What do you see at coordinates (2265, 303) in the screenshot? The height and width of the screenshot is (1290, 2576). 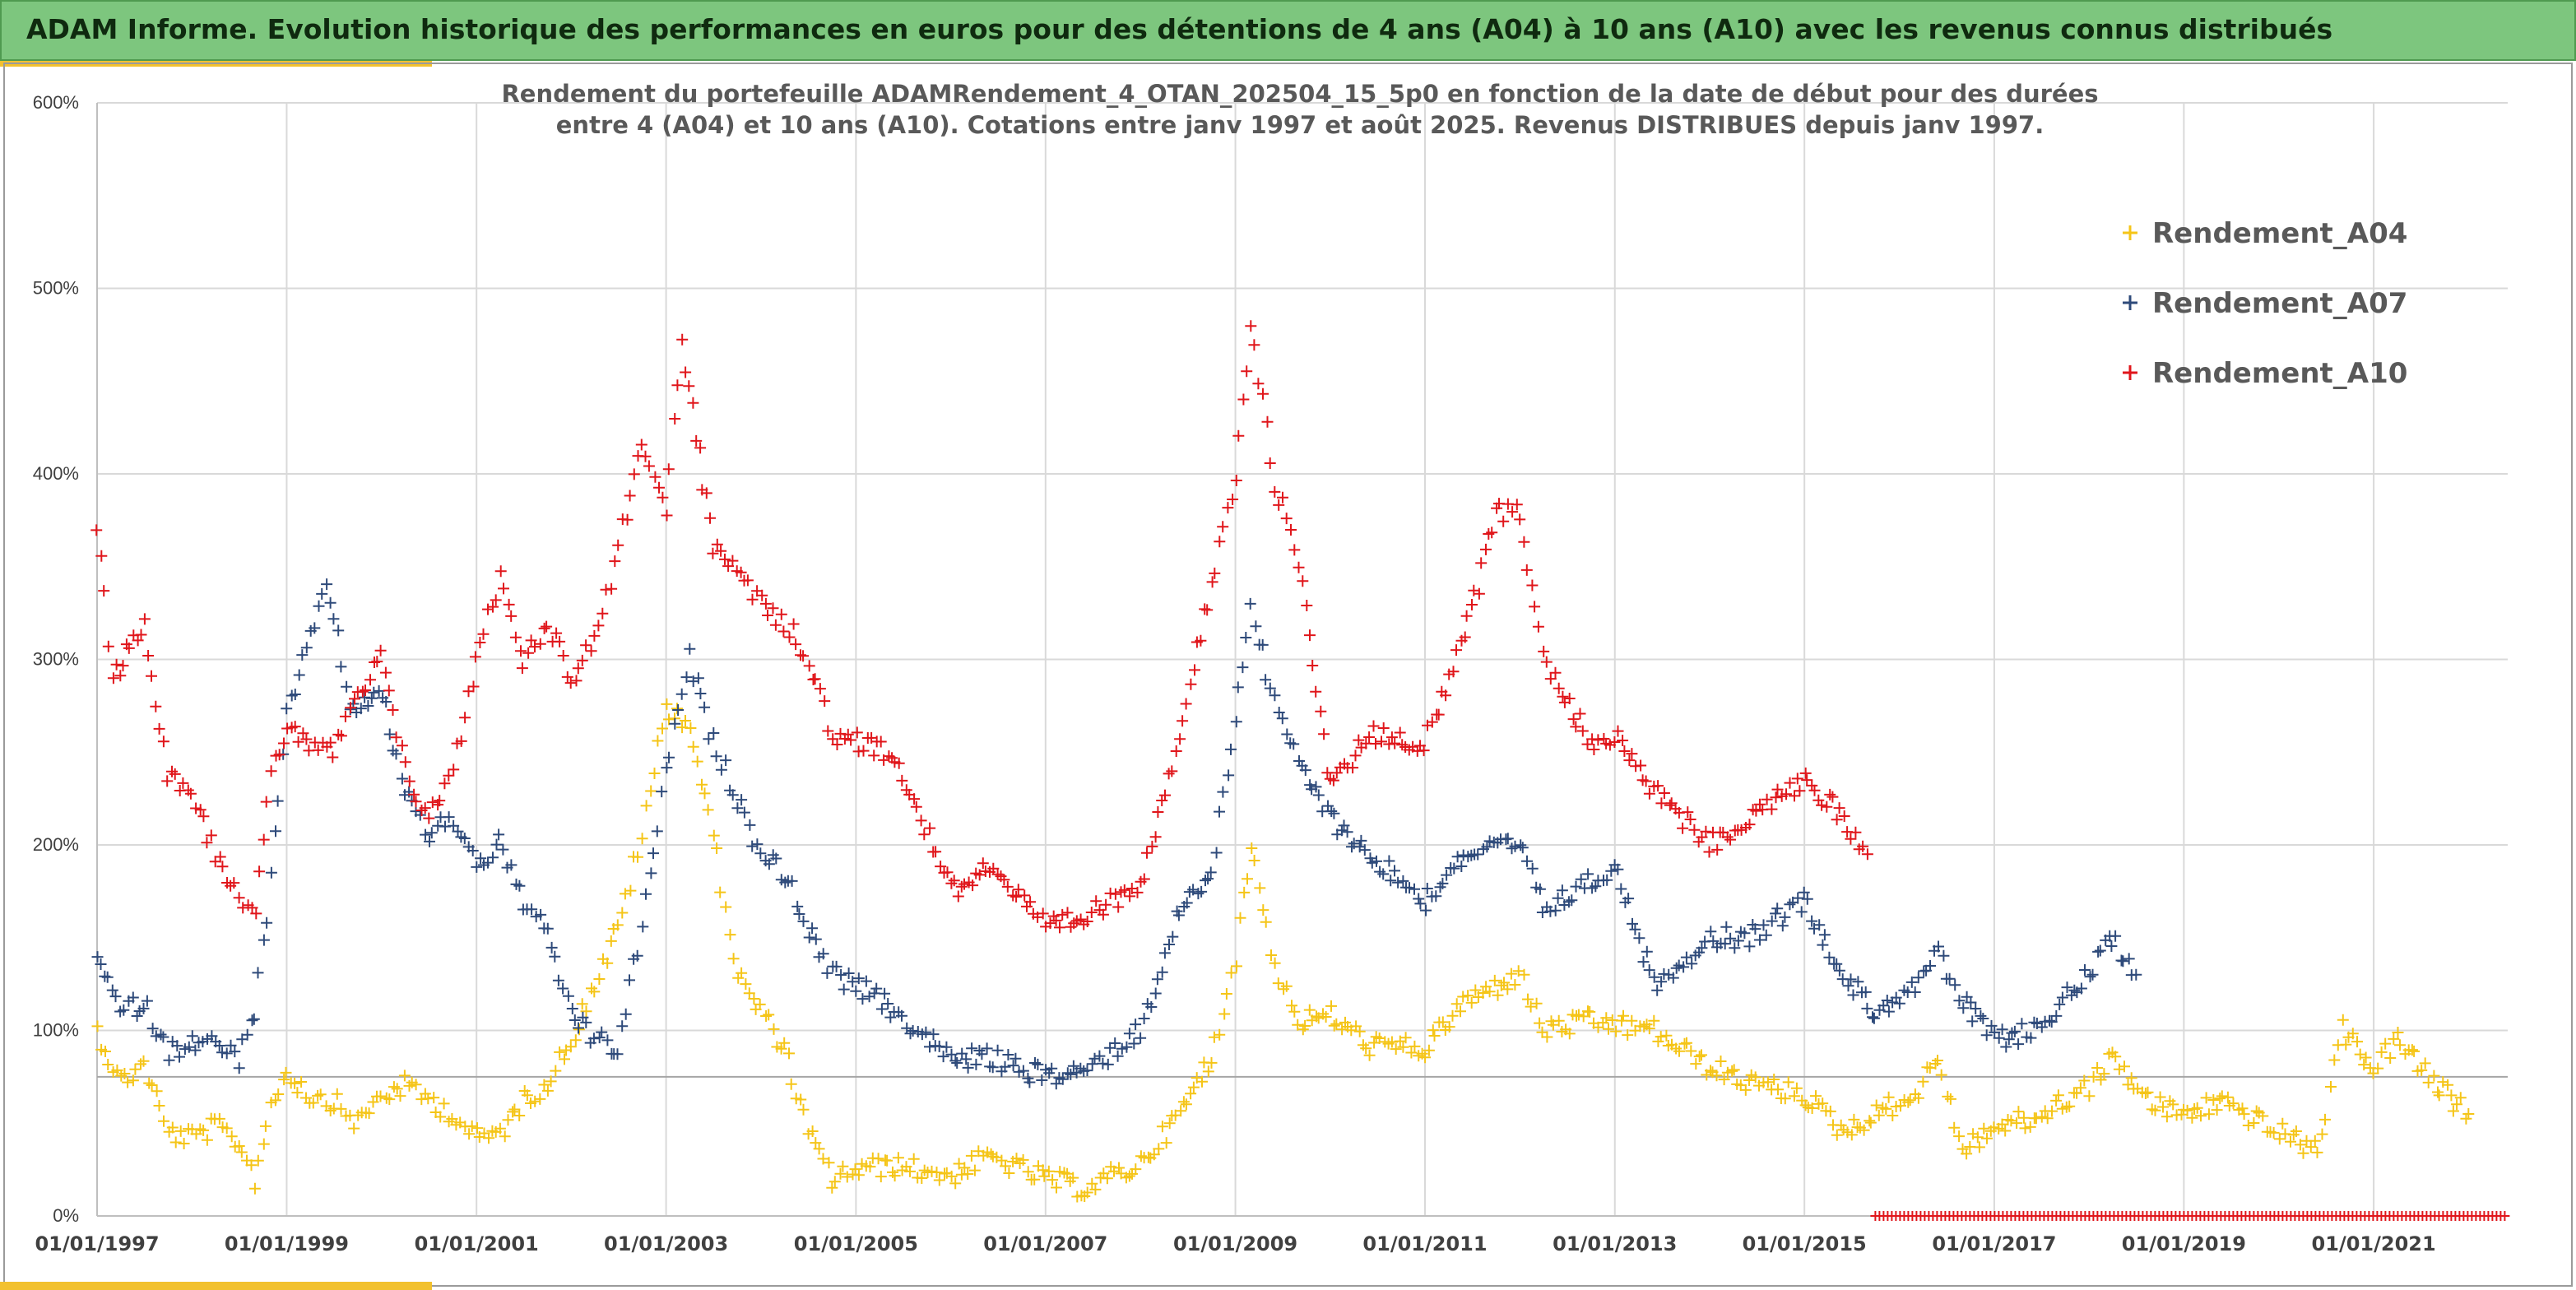 I see `legend: Rendement_A04 Rendement_A07 Rendement_A10` at bounding box center [2265, 303].